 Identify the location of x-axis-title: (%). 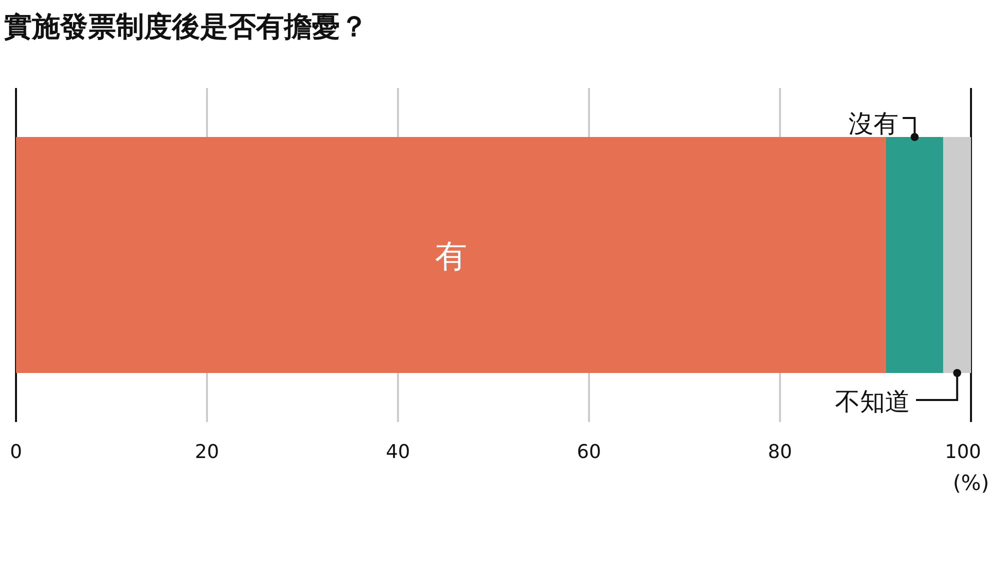
(971, 483).